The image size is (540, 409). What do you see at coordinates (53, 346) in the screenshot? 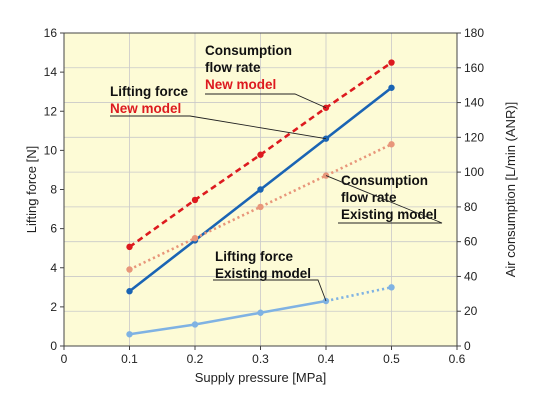
I see `y-left-tick-label: 0` at bounding box center [53, 346].